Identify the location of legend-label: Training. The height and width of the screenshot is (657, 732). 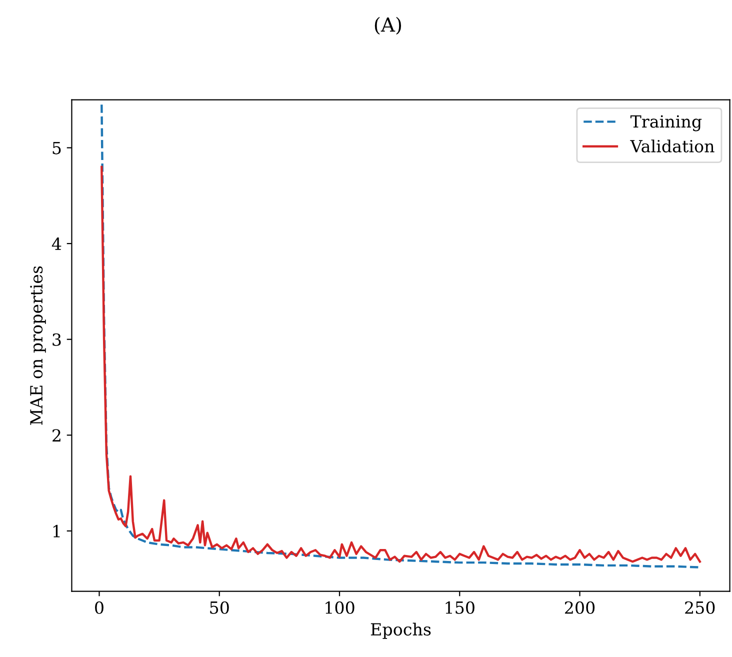
(666, 123).